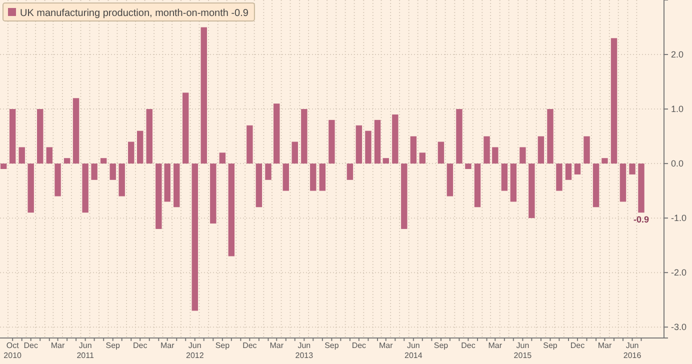  I want to click on y-tick-label: 2.0, so click(677, 54).